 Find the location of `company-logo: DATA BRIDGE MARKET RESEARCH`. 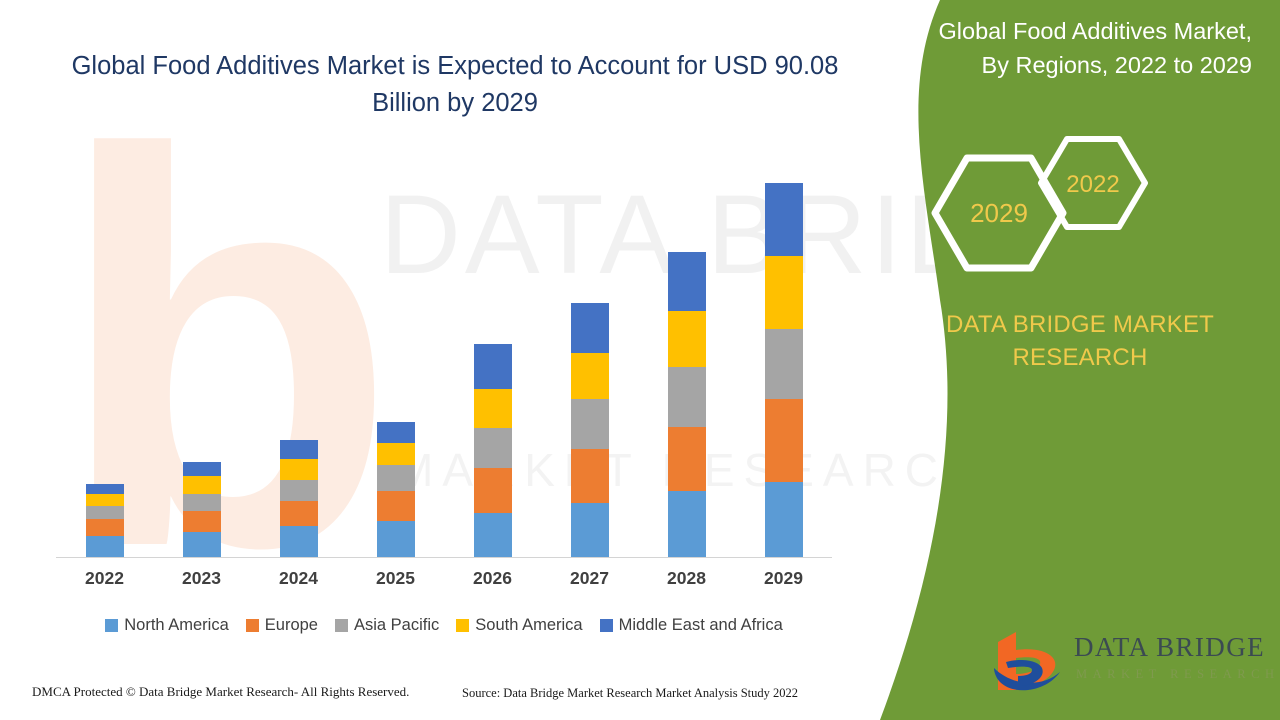

company-logo: DATA BRIDGE MARKET RESEARCH is located at coordinates (1132, 659).